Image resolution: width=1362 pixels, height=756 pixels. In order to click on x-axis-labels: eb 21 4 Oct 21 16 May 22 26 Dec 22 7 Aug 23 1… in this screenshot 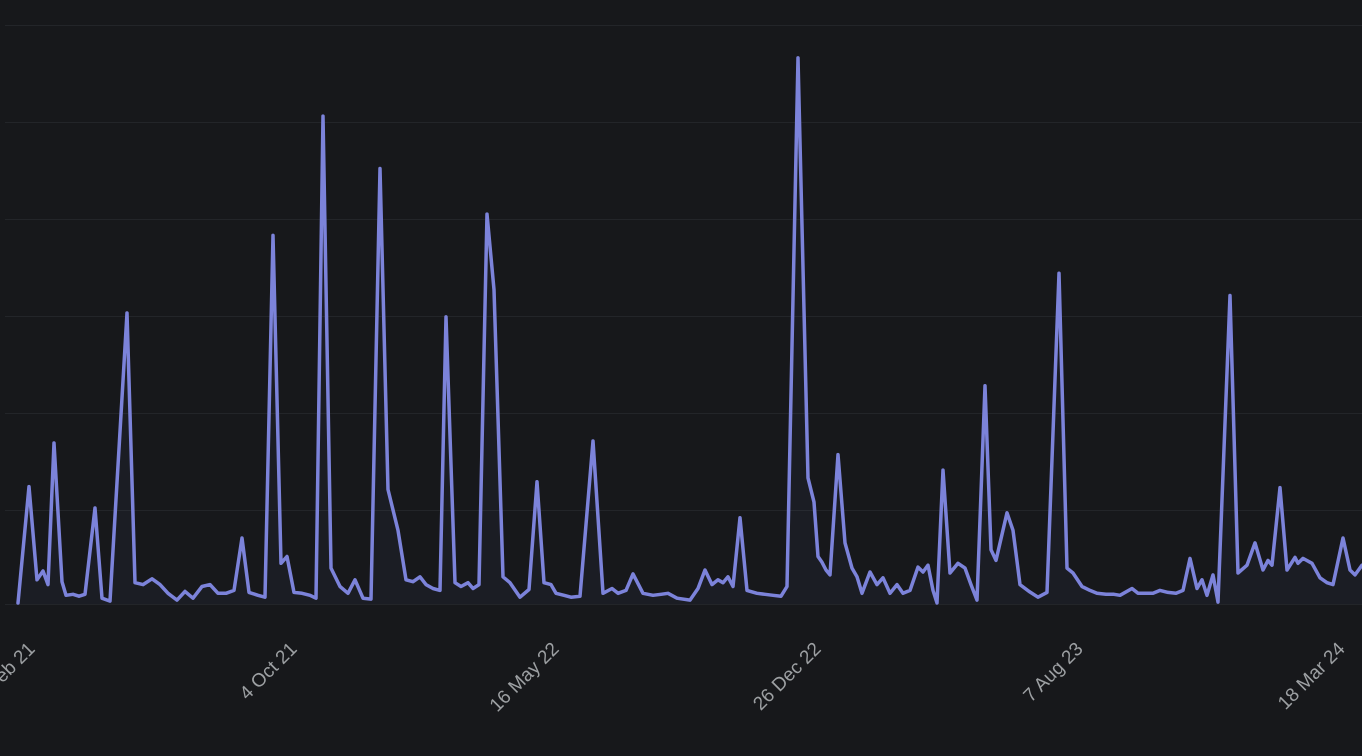, I will do `click(675, 677)`.